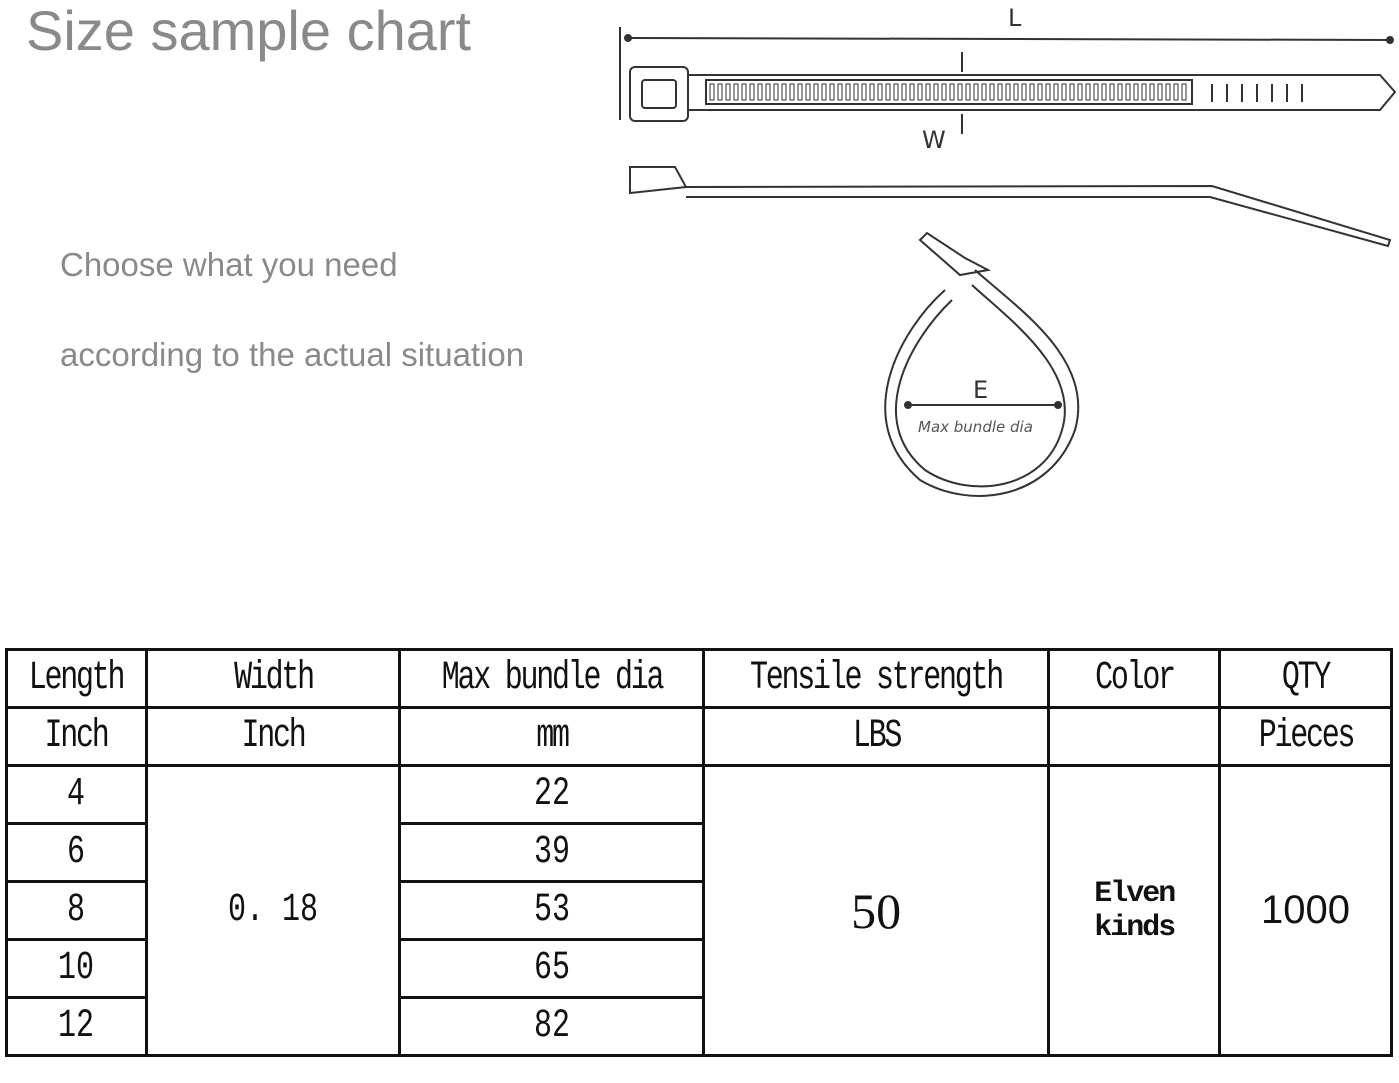 This screenshot has width=1399, height=1083. I want to click on bundle-dia-cell: 82, so click(551, 1026).